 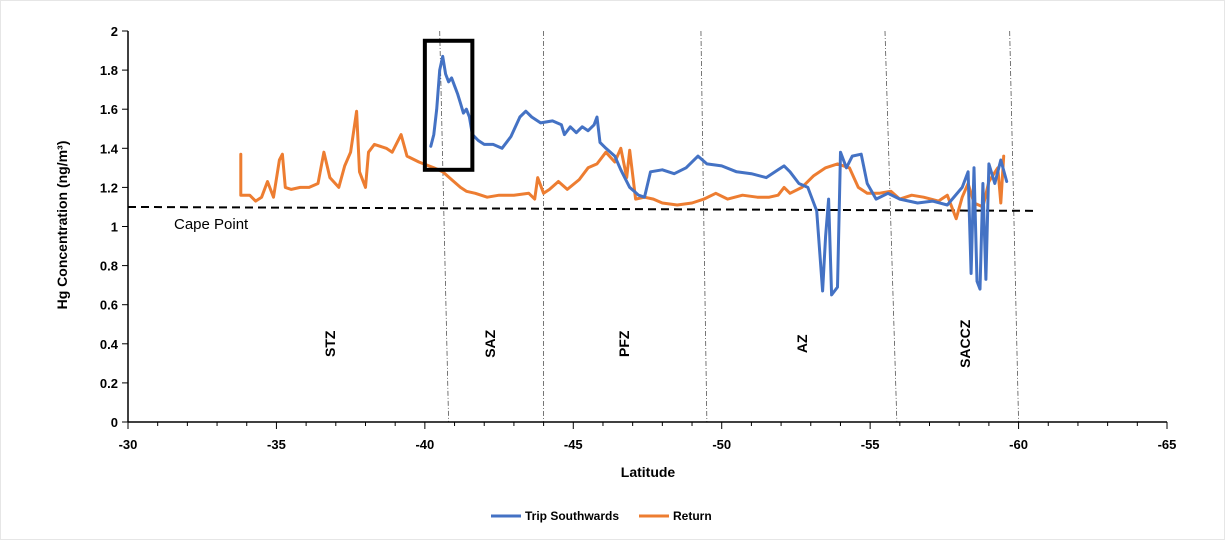 What do you see at coordinates (582, 208) in the screenshot?
I see `cape-point-line` at bounding box center [582, 208].